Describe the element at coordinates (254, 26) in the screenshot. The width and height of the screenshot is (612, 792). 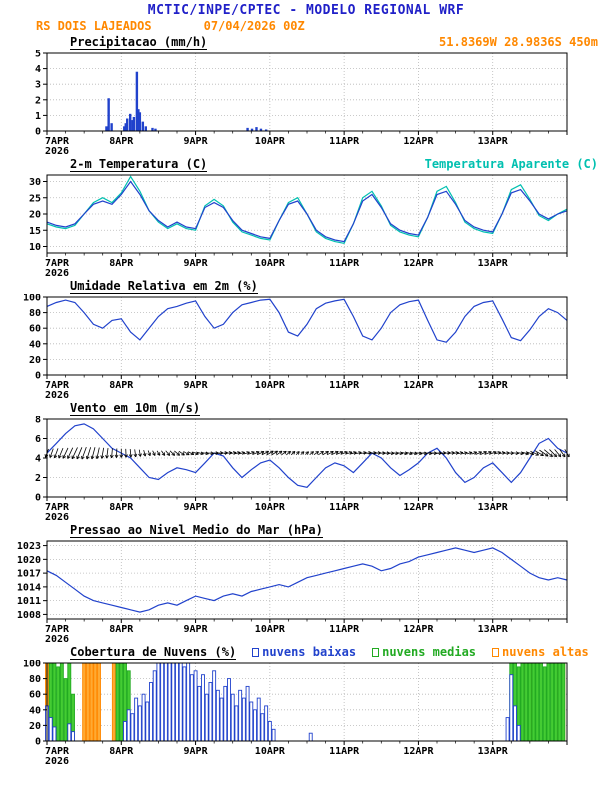
I see `run-datetime: 07/04/2026 00Z` at that location.